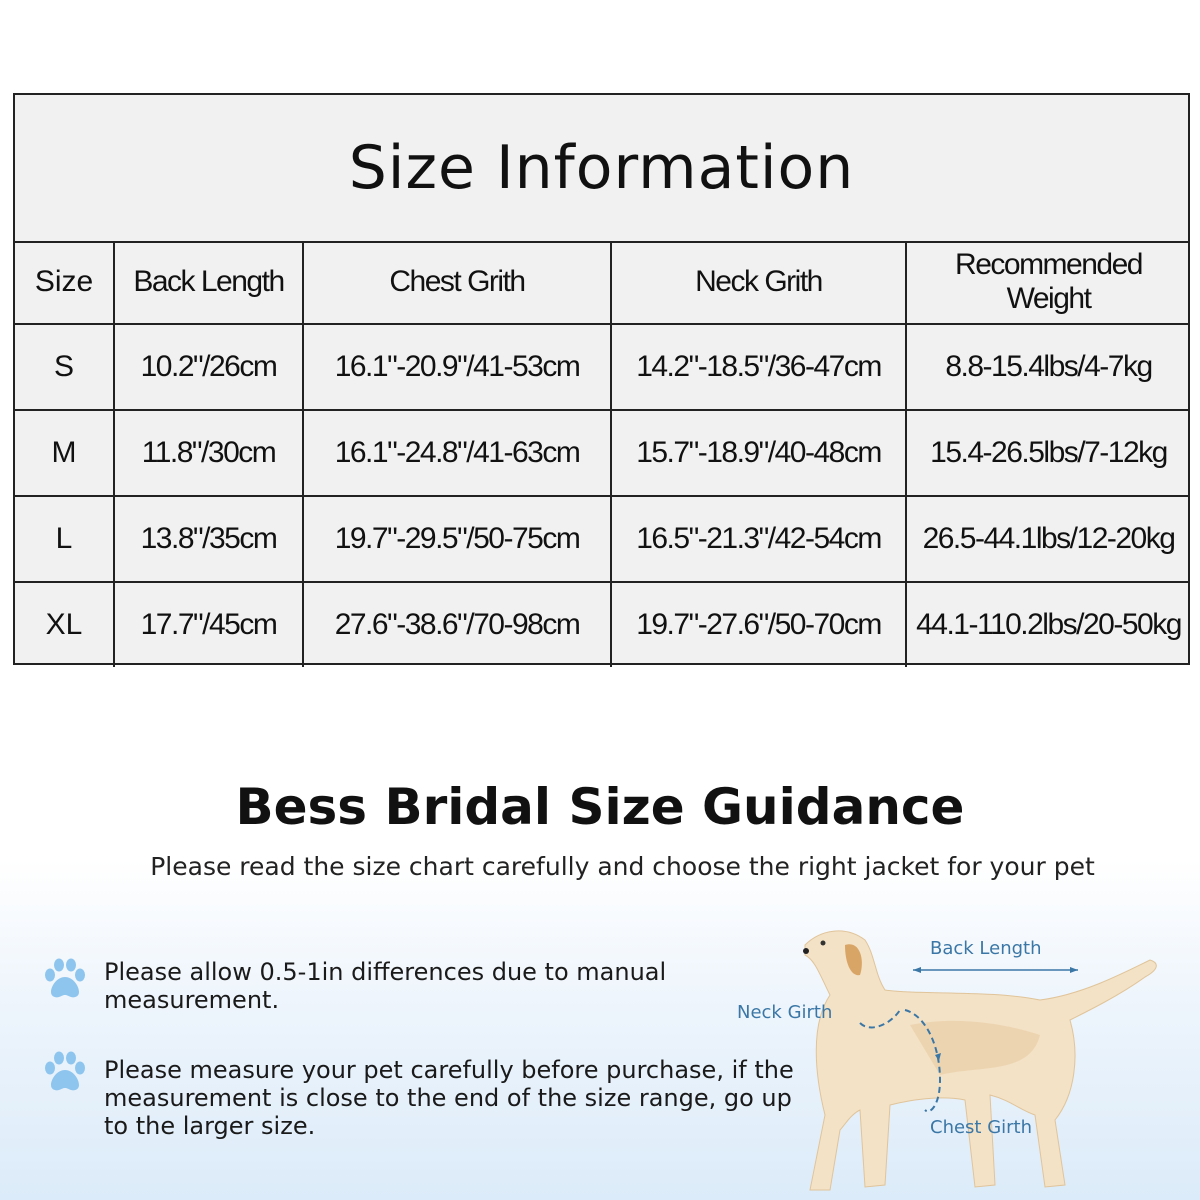 The height and width of the screenshot is (1200, 1200). I want to click on cell-back-length: 11.8"/30cm, so click(208, 453).